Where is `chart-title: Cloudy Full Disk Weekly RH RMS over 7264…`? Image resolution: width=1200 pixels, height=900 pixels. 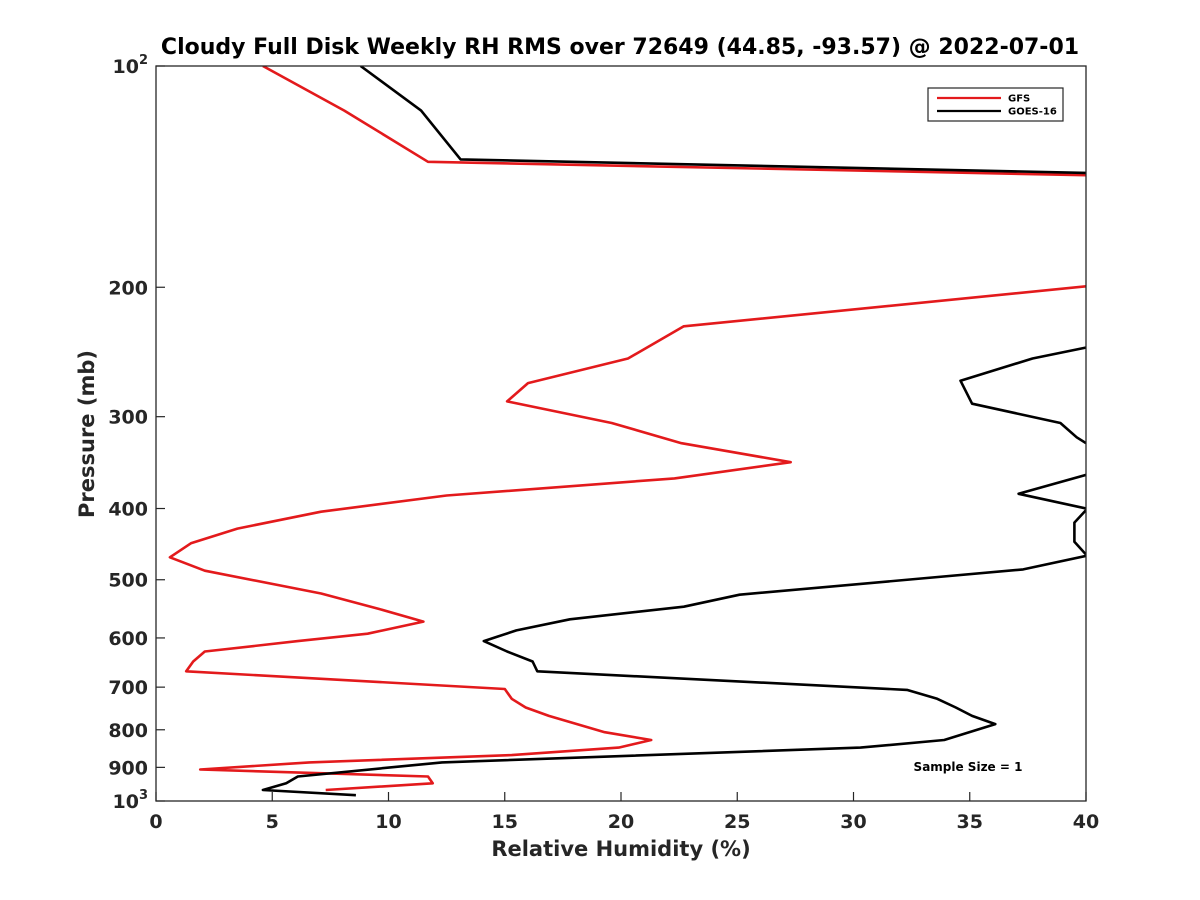
chart-title: Cloudy Full Disk Weekly RH RMS over 7264… is located at coordinates (620, 47).